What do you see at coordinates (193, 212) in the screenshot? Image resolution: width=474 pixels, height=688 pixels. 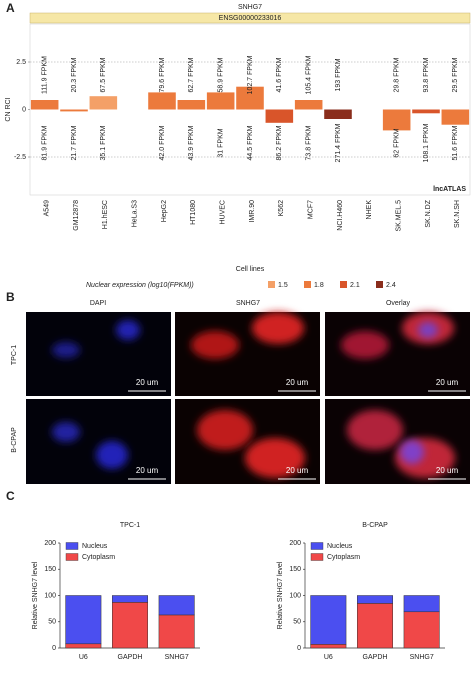 I see `x-tick-label: HT1080` at bounding box center [193, 212].